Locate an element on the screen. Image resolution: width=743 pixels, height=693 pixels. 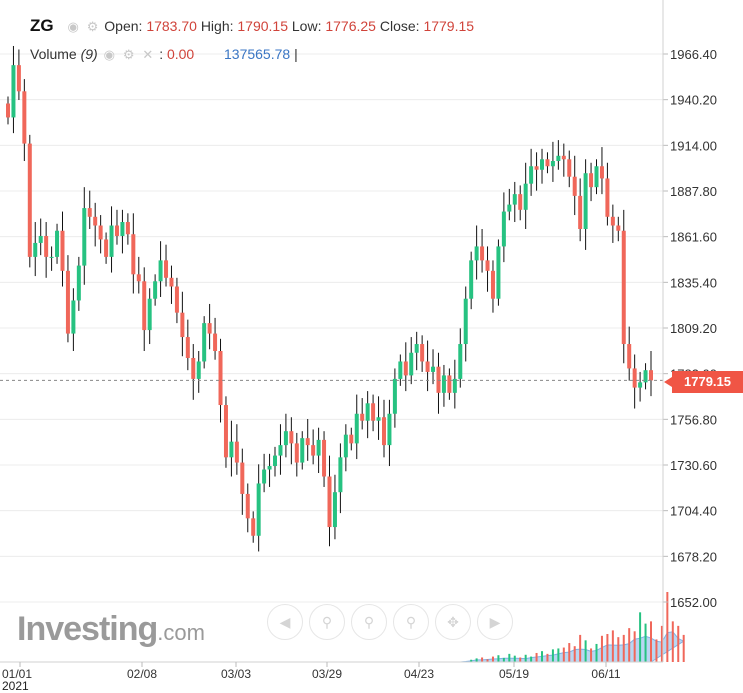
open-label: Open: is located at coordinates (123, 26).